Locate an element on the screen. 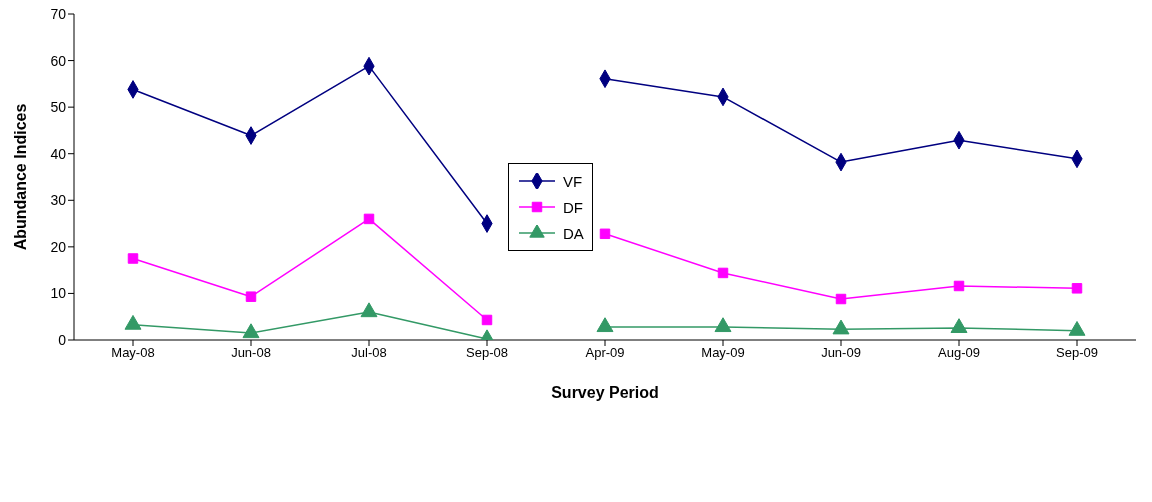 Image resolution: width=1152 pixels, height=502 pixels. x-tick-label: May-09 is located at coordinates (723, 353).